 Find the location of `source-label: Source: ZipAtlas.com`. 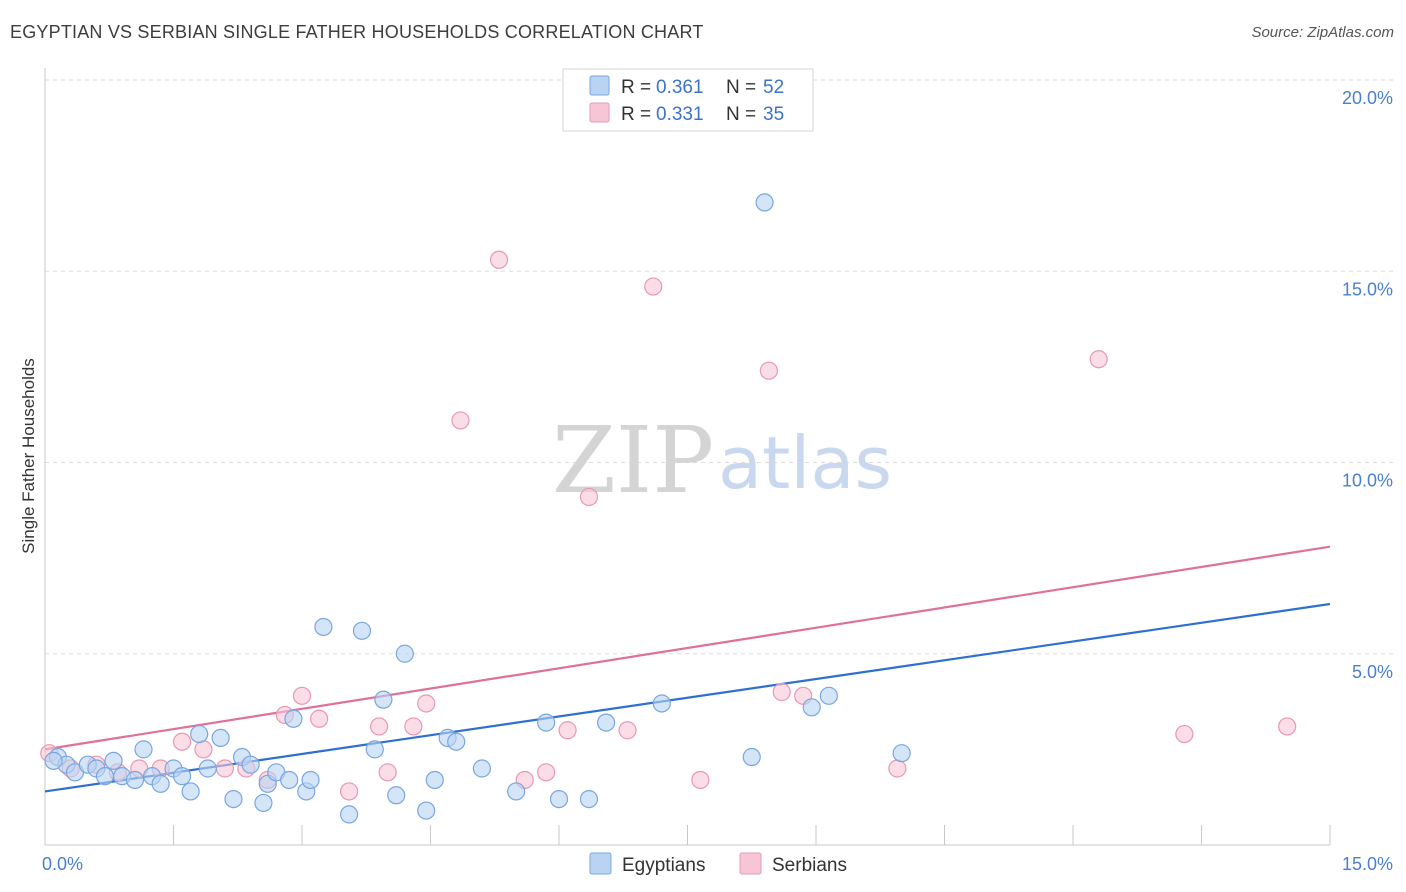

source-label: Source: ZipAtlas.com is located at coordinates (1322, 32).